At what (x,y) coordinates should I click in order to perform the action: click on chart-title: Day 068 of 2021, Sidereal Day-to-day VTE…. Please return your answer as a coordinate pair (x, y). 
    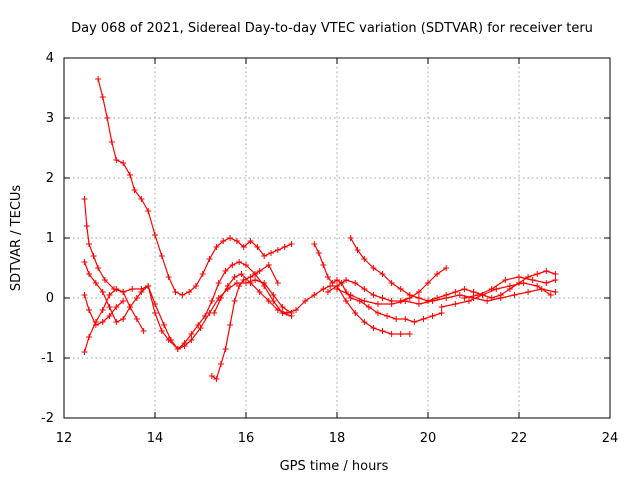
    Looking at the image, I should click on (332, 28).